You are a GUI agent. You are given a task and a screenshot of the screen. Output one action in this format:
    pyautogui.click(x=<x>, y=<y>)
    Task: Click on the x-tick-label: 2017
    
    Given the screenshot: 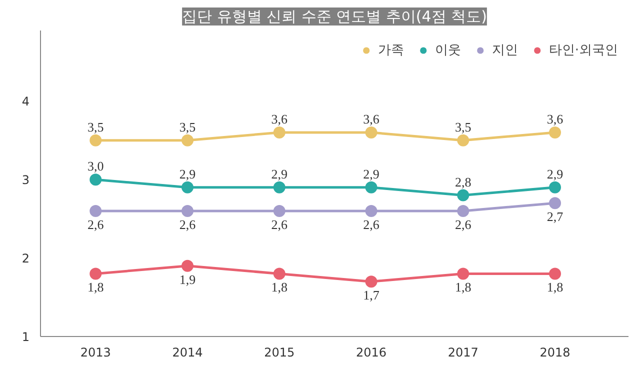 What is the action you would take?
    pyautogui.click(x=463, y=353)
    